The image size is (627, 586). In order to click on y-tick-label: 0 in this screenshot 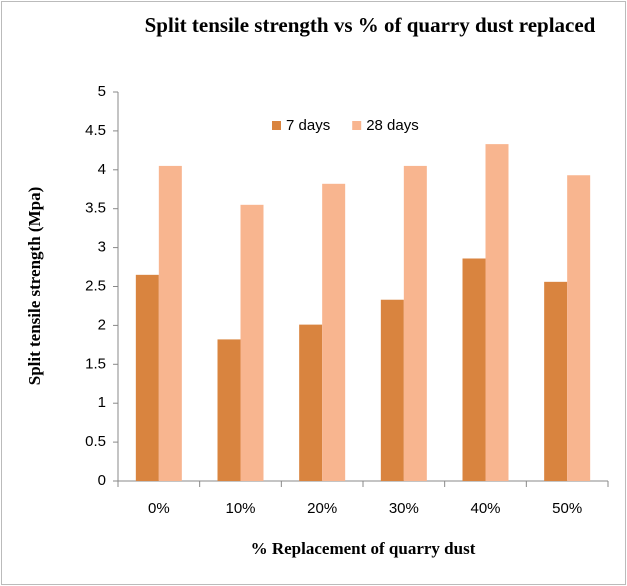, I will do `click(102, 480)`.